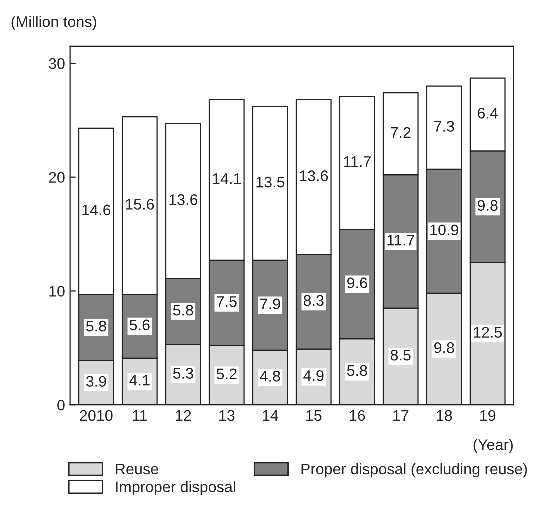 This screenshot has height=516, width=541. Describe the element at coordinates (61, 405) in the screenshot. I see `y-tick-label: 0` at that location.